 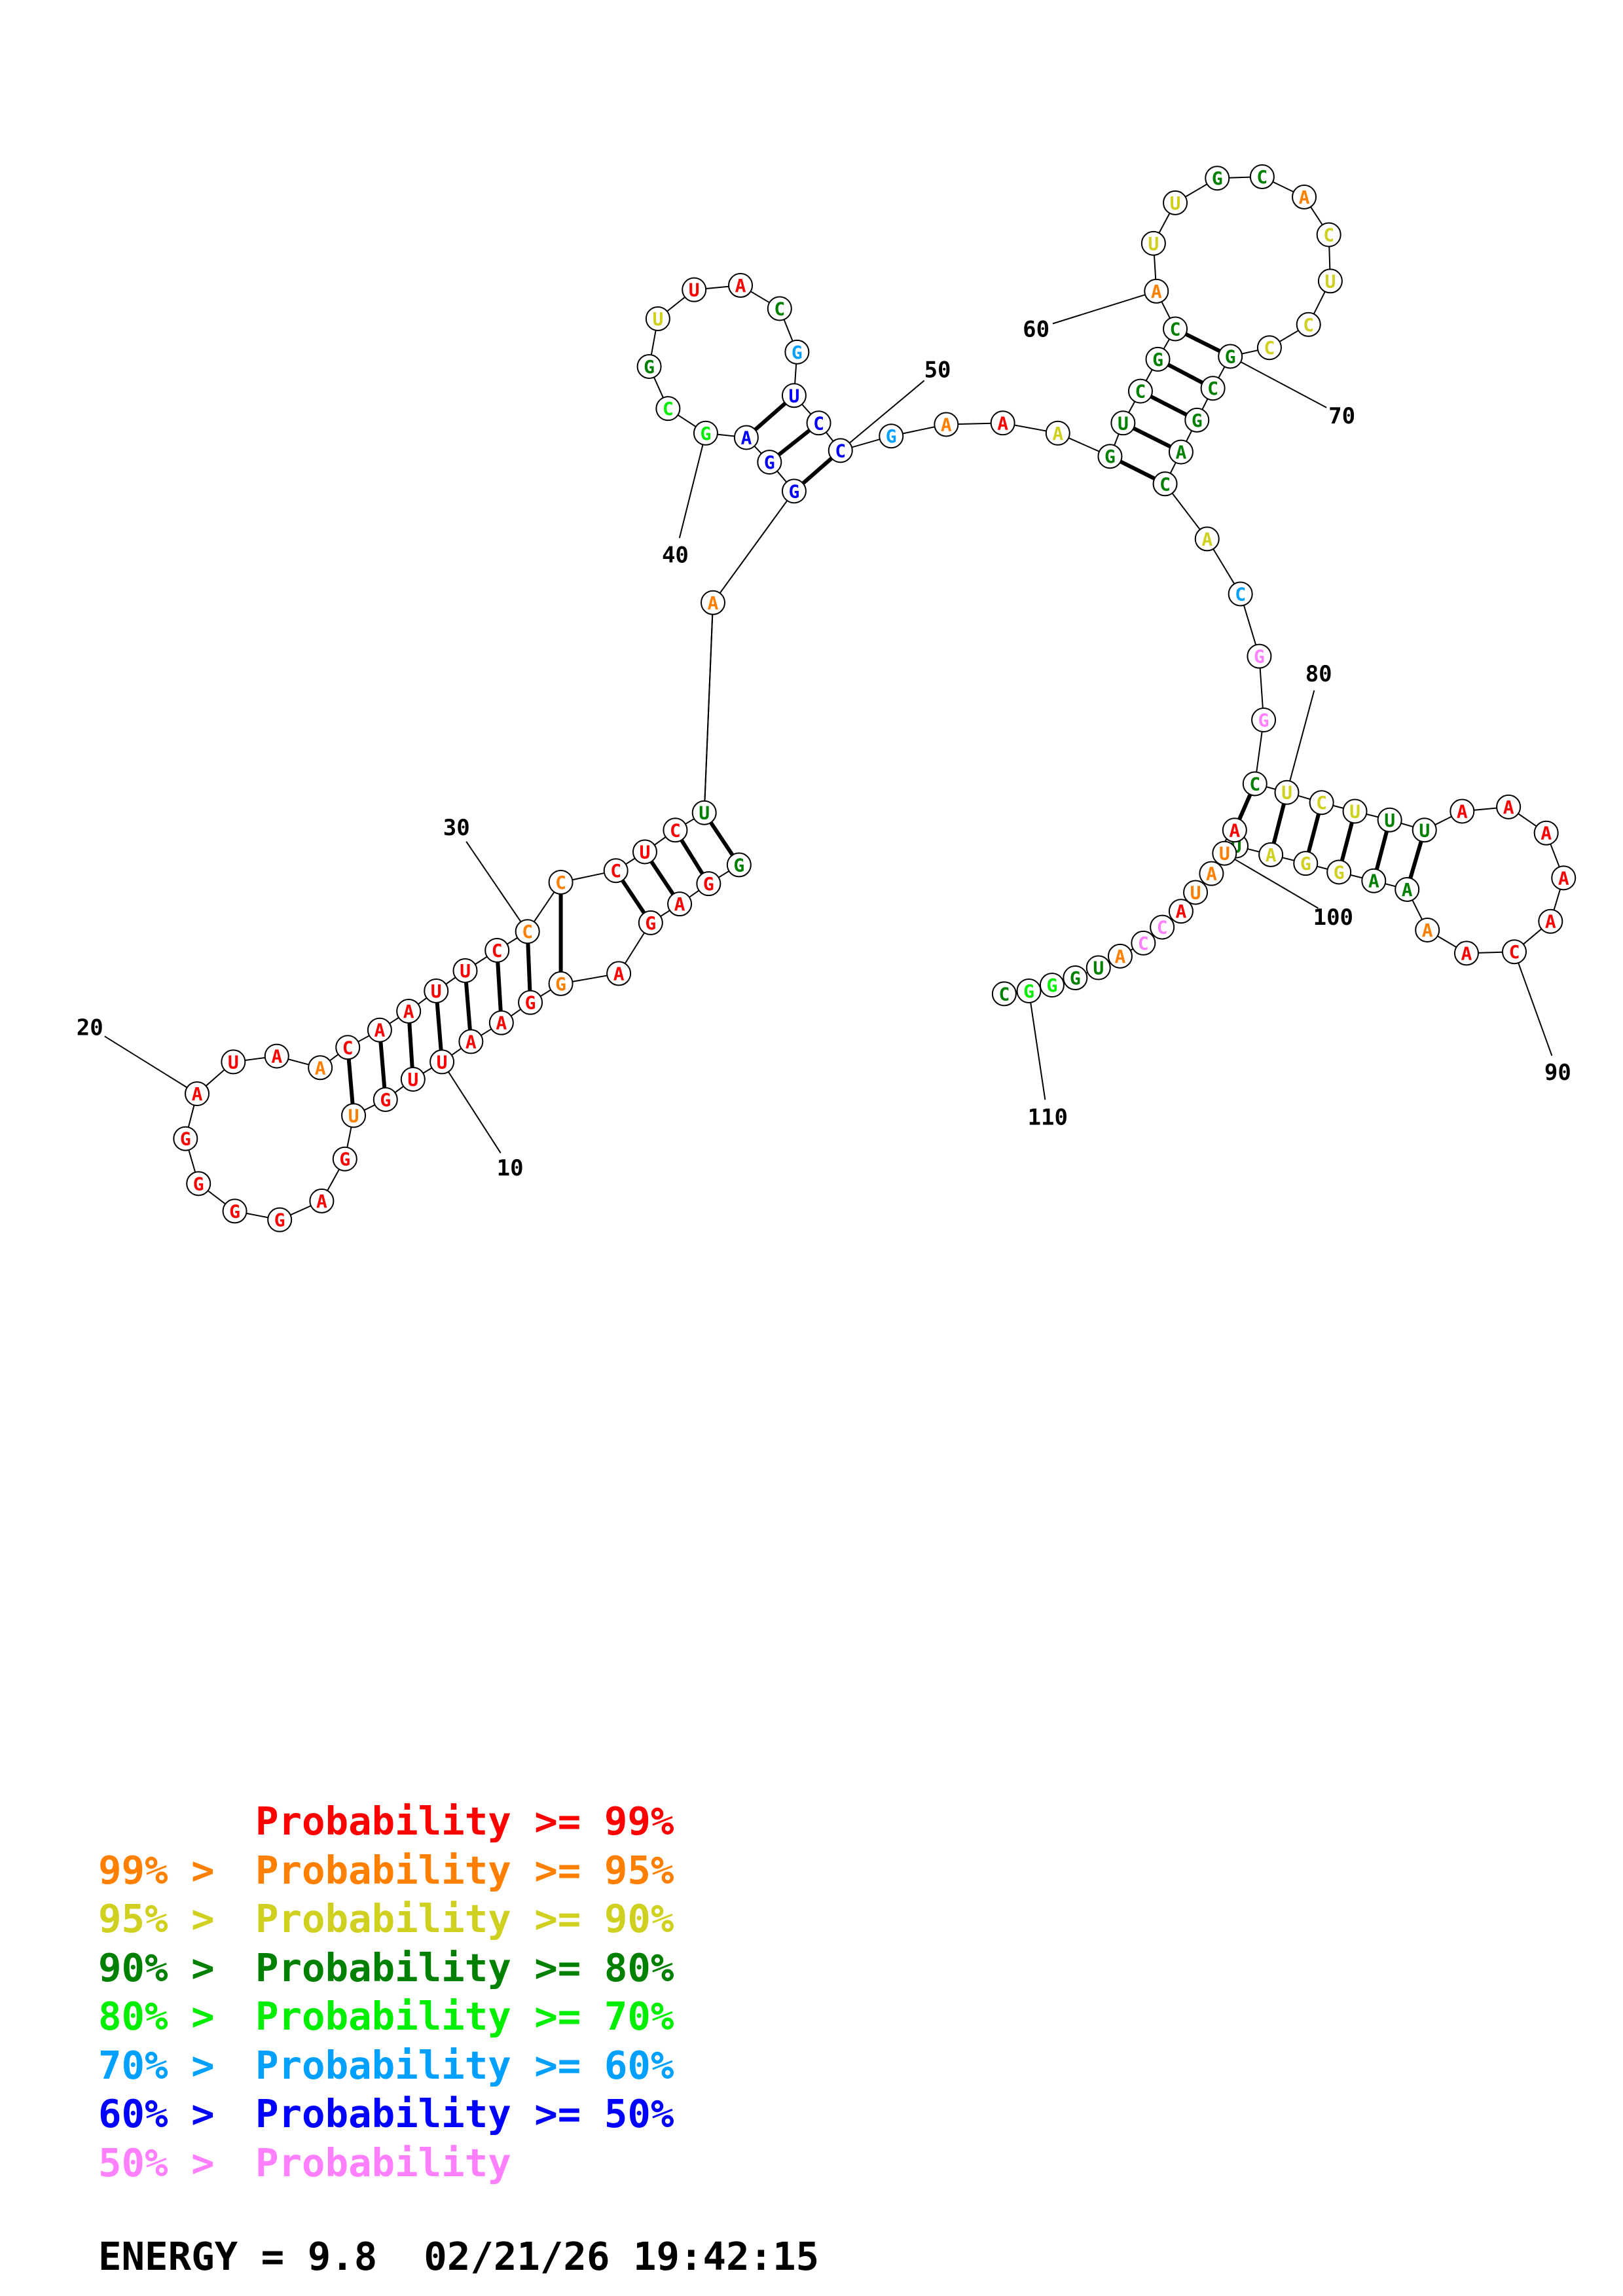 What do you see at coordinates (1557, 1073) in the screenshot?
I see `position-label: 90` at bounding box center [1557, 1073].